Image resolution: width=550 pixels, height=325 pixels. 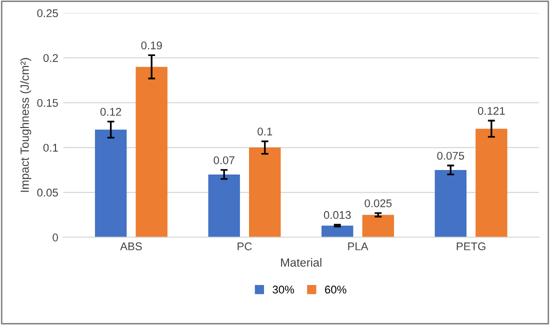 What do you see at coordinates (111, 112) in the screenshot?
I see `data-label: 0.12` at bounding box center [111, 112].